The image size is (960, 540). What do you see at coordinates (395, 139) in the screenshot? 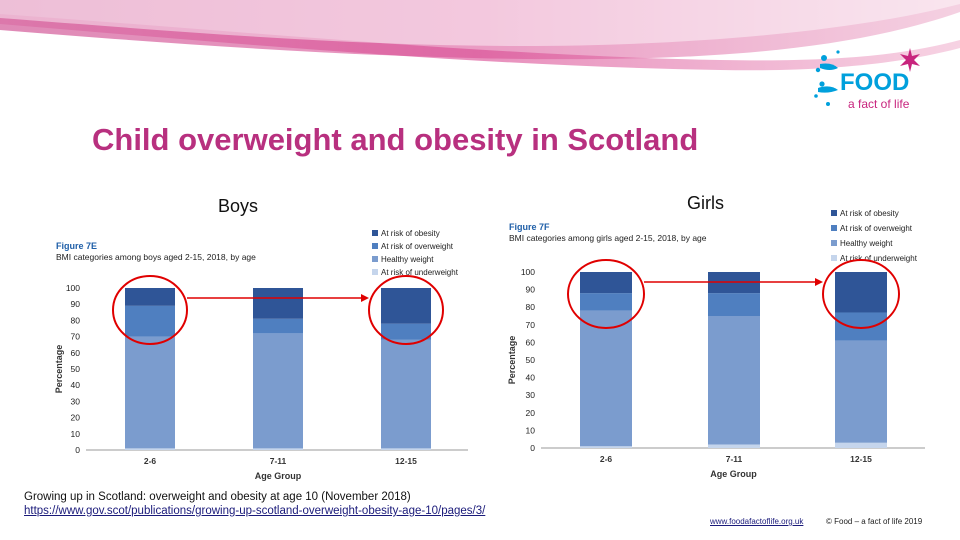
I see `slide-title: Child overweight and obesity in Scotland` at bounding box center [395, 139].